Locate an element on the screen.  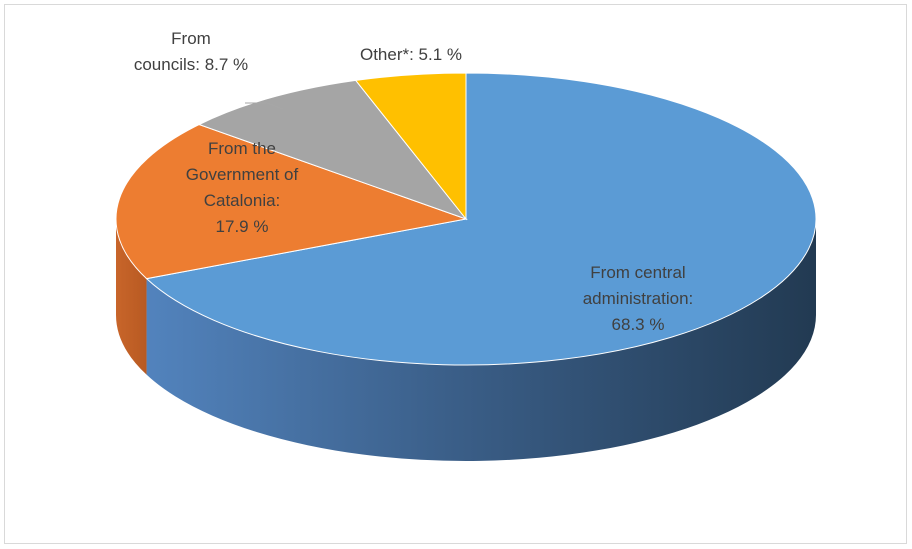
data-label-other: Other*: 5.1 % is located at coordinates (411, 54).